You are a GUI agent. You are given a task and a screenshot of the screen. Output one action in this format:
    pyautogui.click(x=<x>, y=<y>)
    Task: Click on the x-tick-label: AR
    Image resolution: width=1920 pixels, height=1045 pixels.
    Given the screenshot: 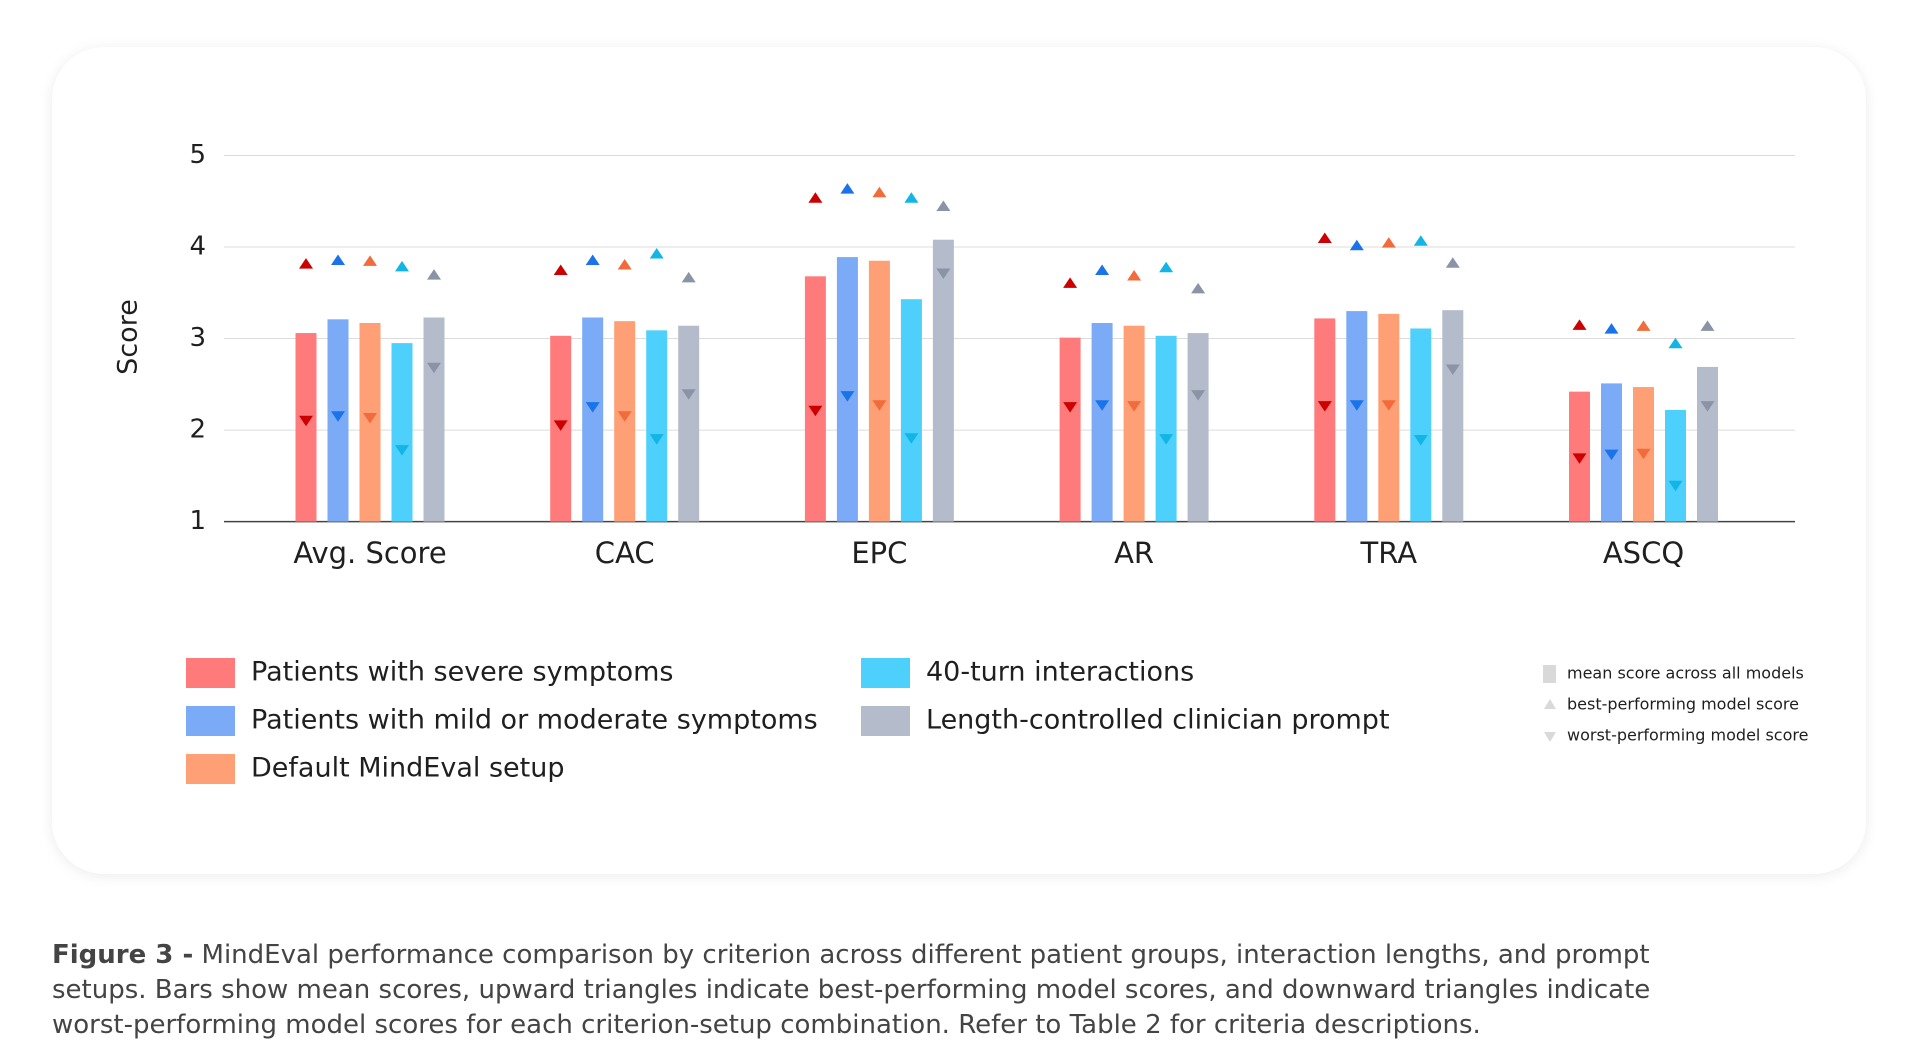 What is the action you would take?
    pyautogui.click(x=1134, y=553)
    